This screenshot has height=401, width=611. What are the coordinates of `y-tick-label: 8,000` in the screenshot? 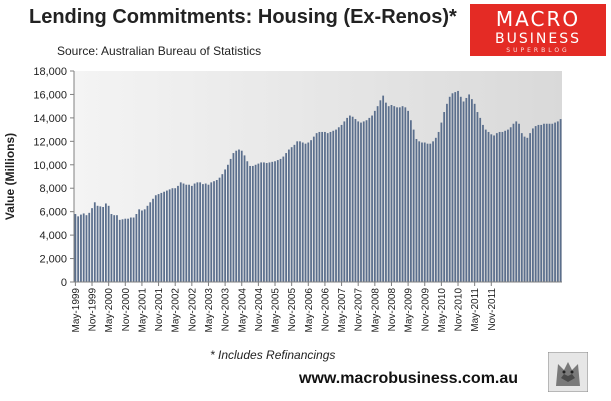 It's located at (53, 189).